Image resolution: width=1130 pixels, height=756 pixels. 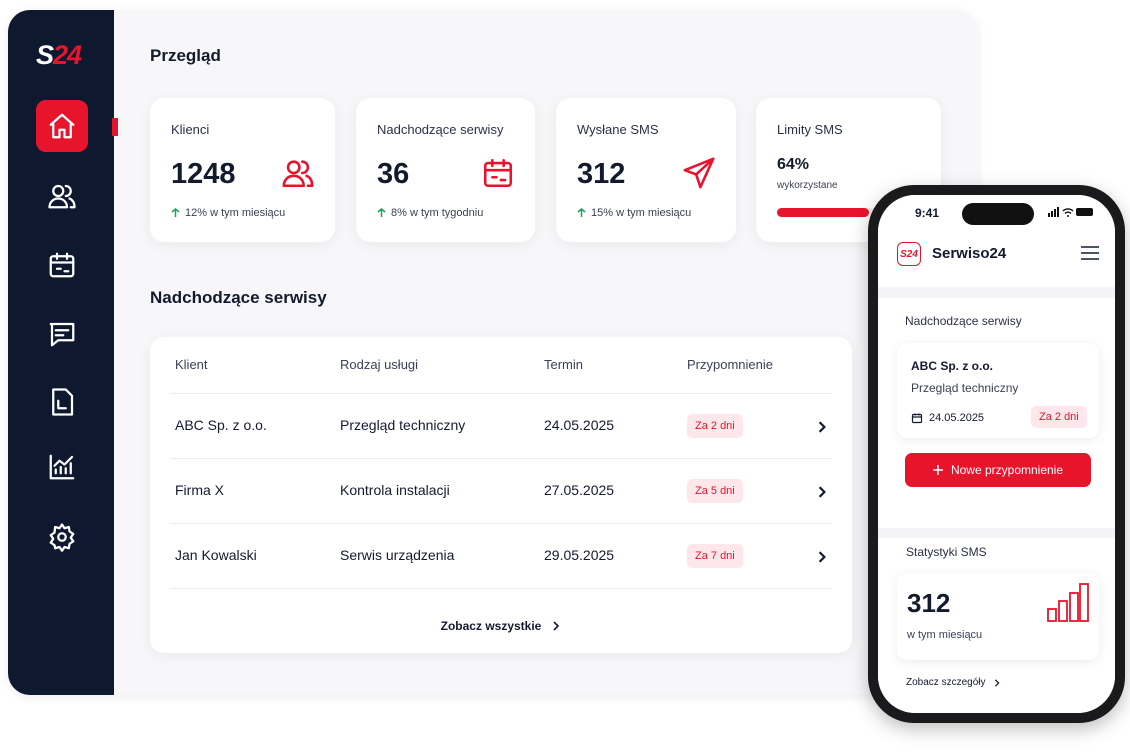 I want to click on stat-trend-text: 15% w tym miesiącu, so click(x=641, y=213).